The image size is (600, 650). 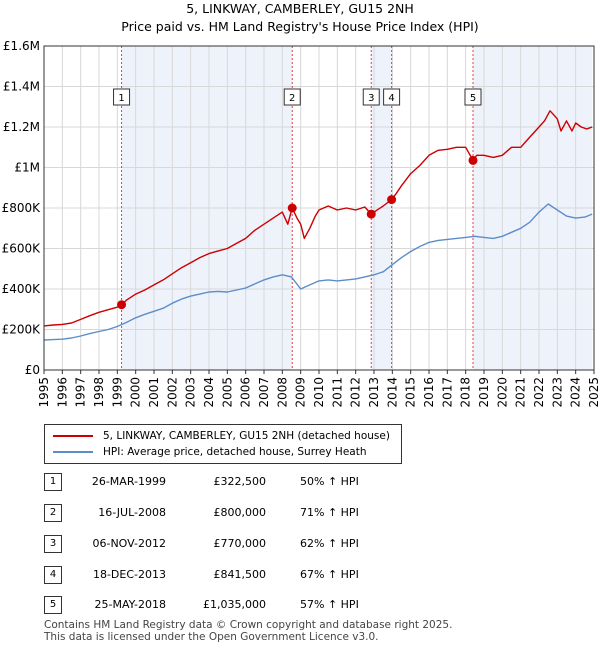 What do you see at coordinates (319, 392) in the screenshot?
I see `x-tick-label: 2010` at bounding box center [319, 392].